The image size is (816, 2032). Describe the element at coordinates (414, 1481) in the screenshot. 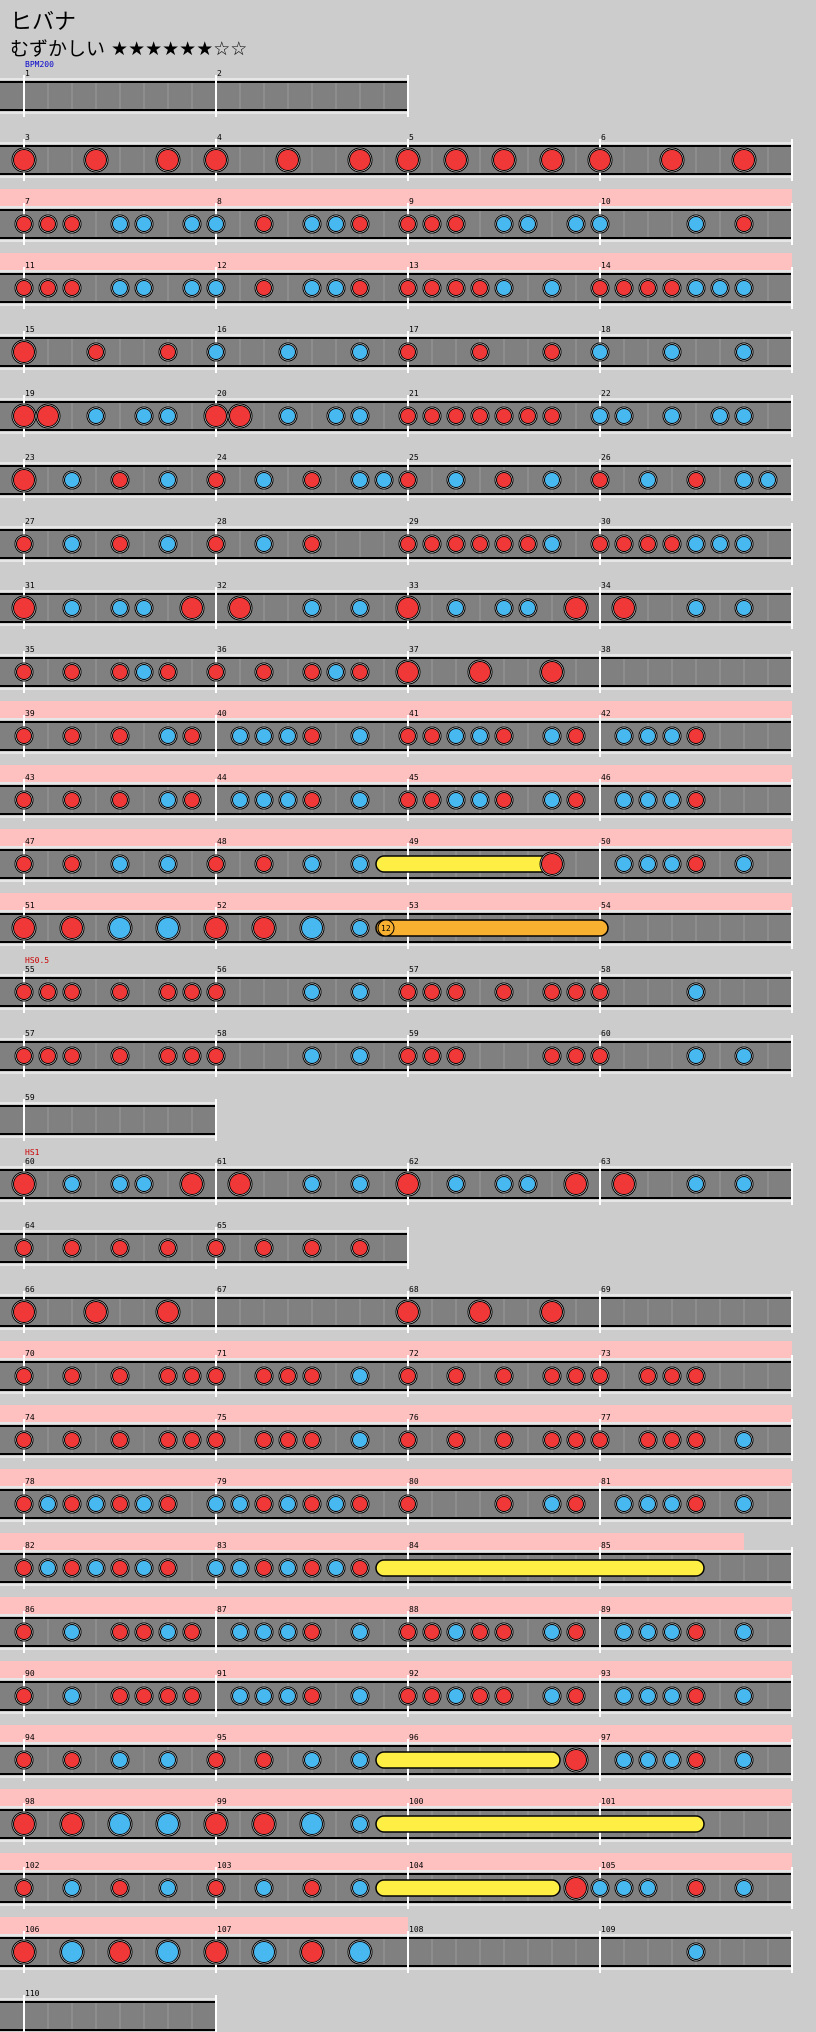

I see `measure-number: 80` at that location.